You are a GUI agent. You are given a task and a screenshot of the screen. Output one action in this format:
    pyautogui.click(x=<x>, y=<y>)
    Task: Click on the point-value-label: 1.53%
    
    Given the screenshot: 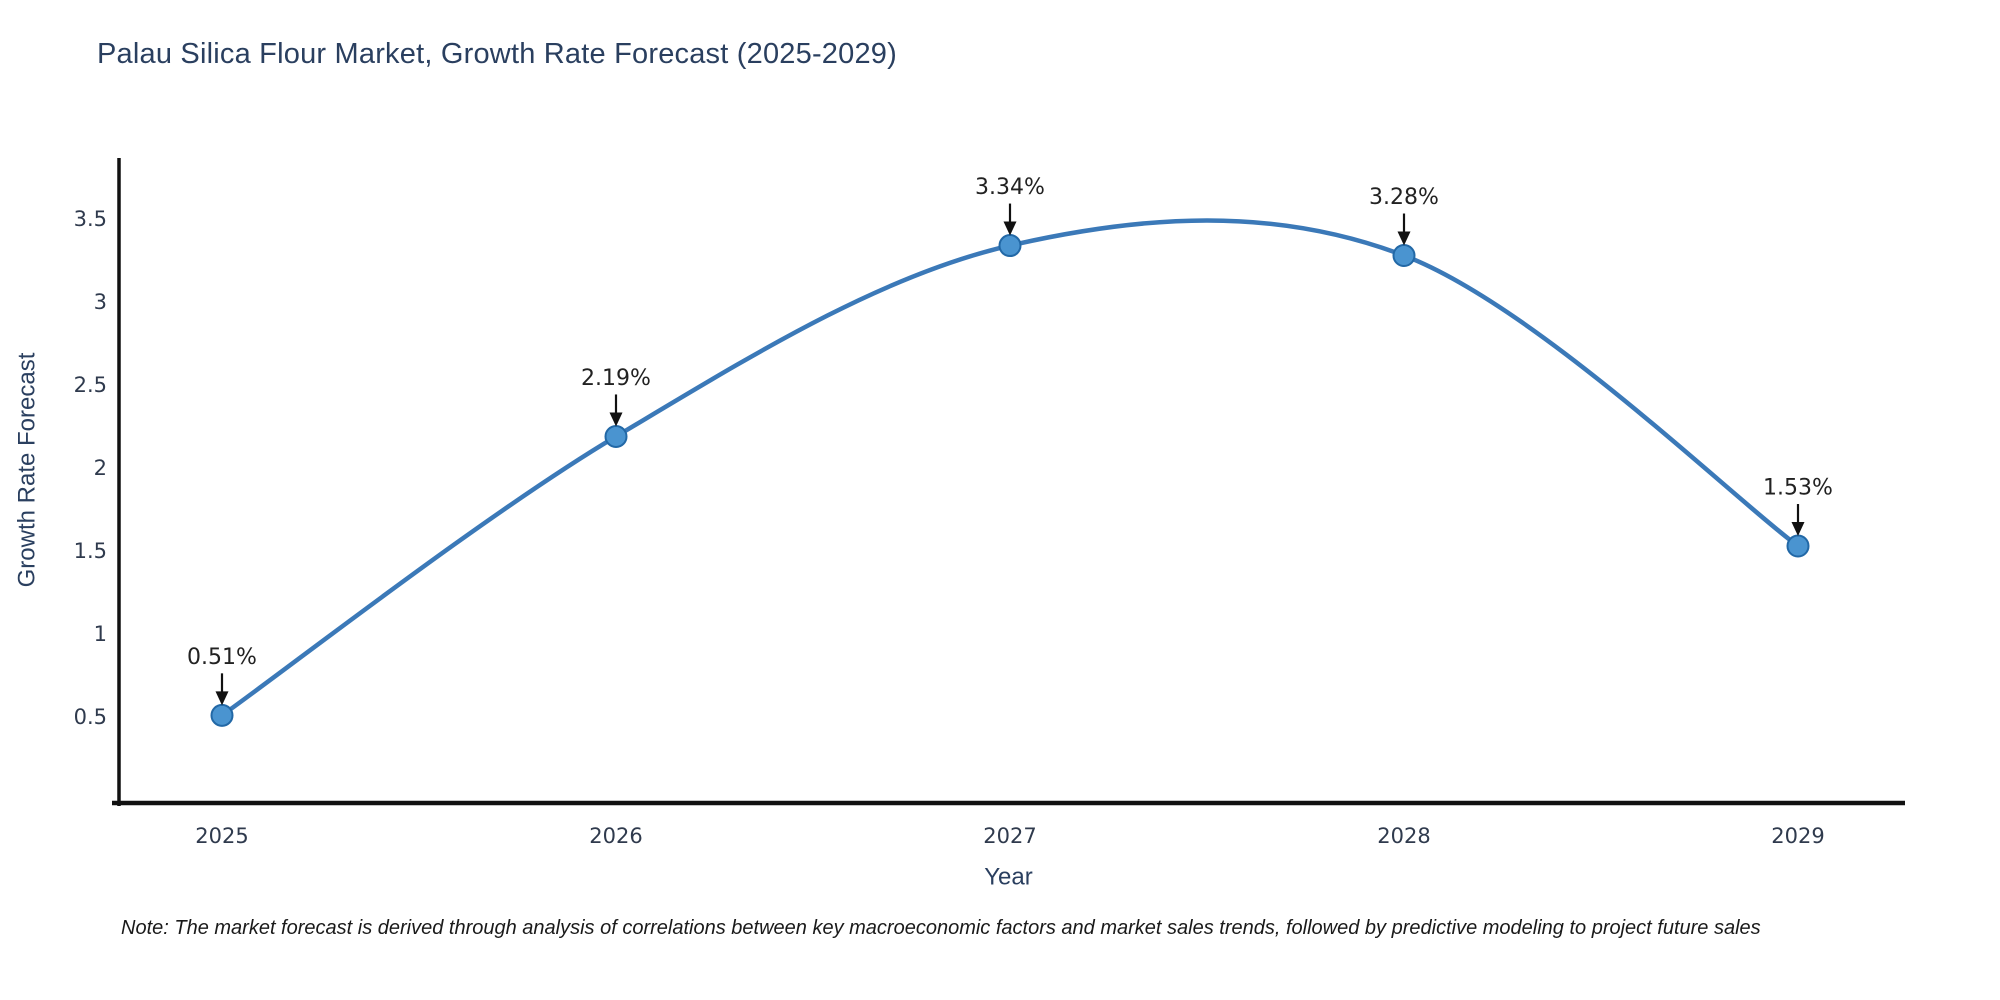 What is the action you would take?
    pyautogui.click(x=1798, y=488)
    